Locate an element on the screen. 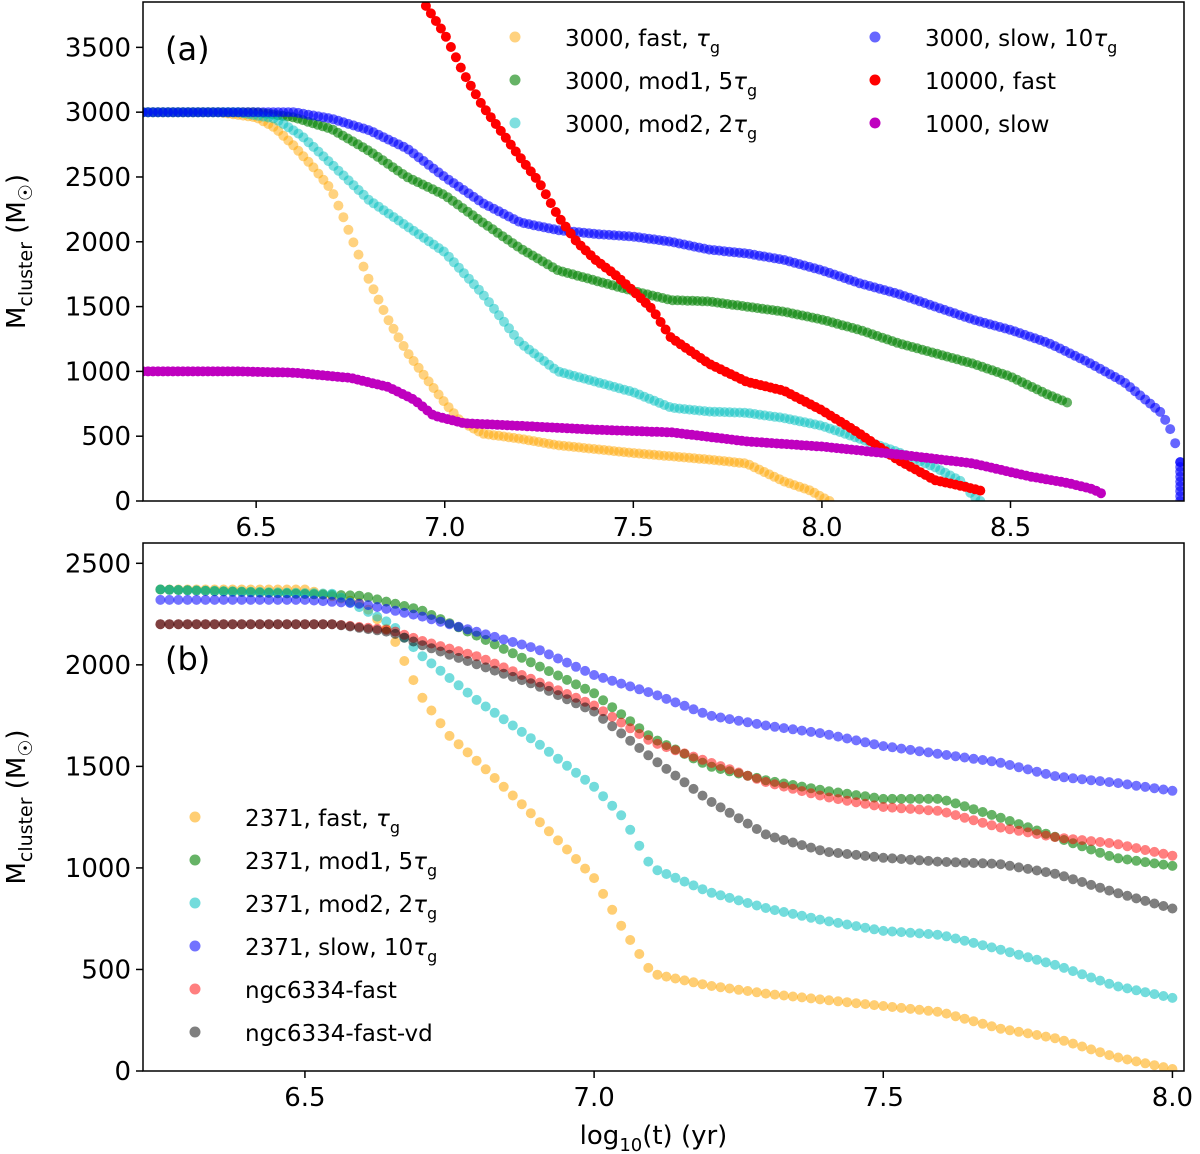  legend-item: 10000, fast is located at coordinates (962, 82).